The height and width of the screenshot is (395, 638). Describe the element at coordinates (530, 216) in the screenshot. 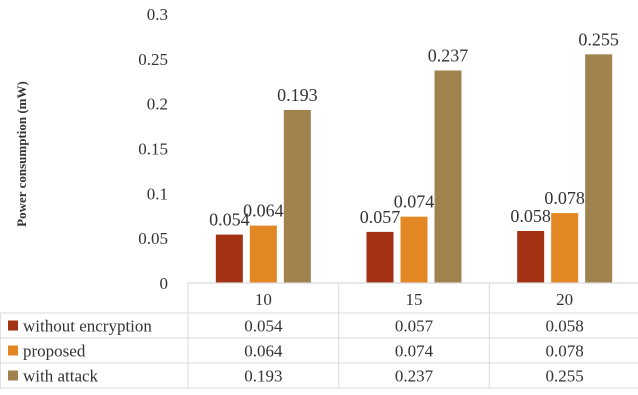

I see `data-label: 0.058` at that location.